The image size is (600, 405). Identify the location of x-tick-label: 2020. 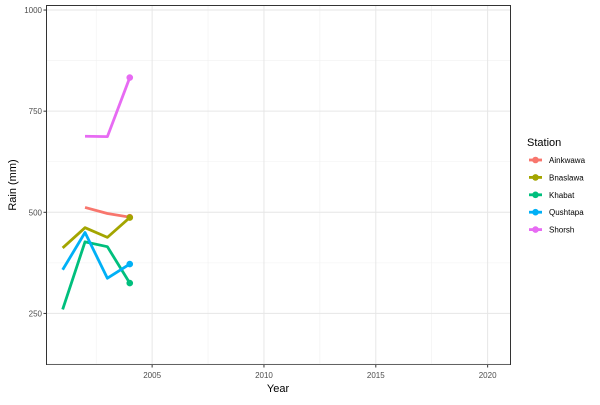
(488, 375).